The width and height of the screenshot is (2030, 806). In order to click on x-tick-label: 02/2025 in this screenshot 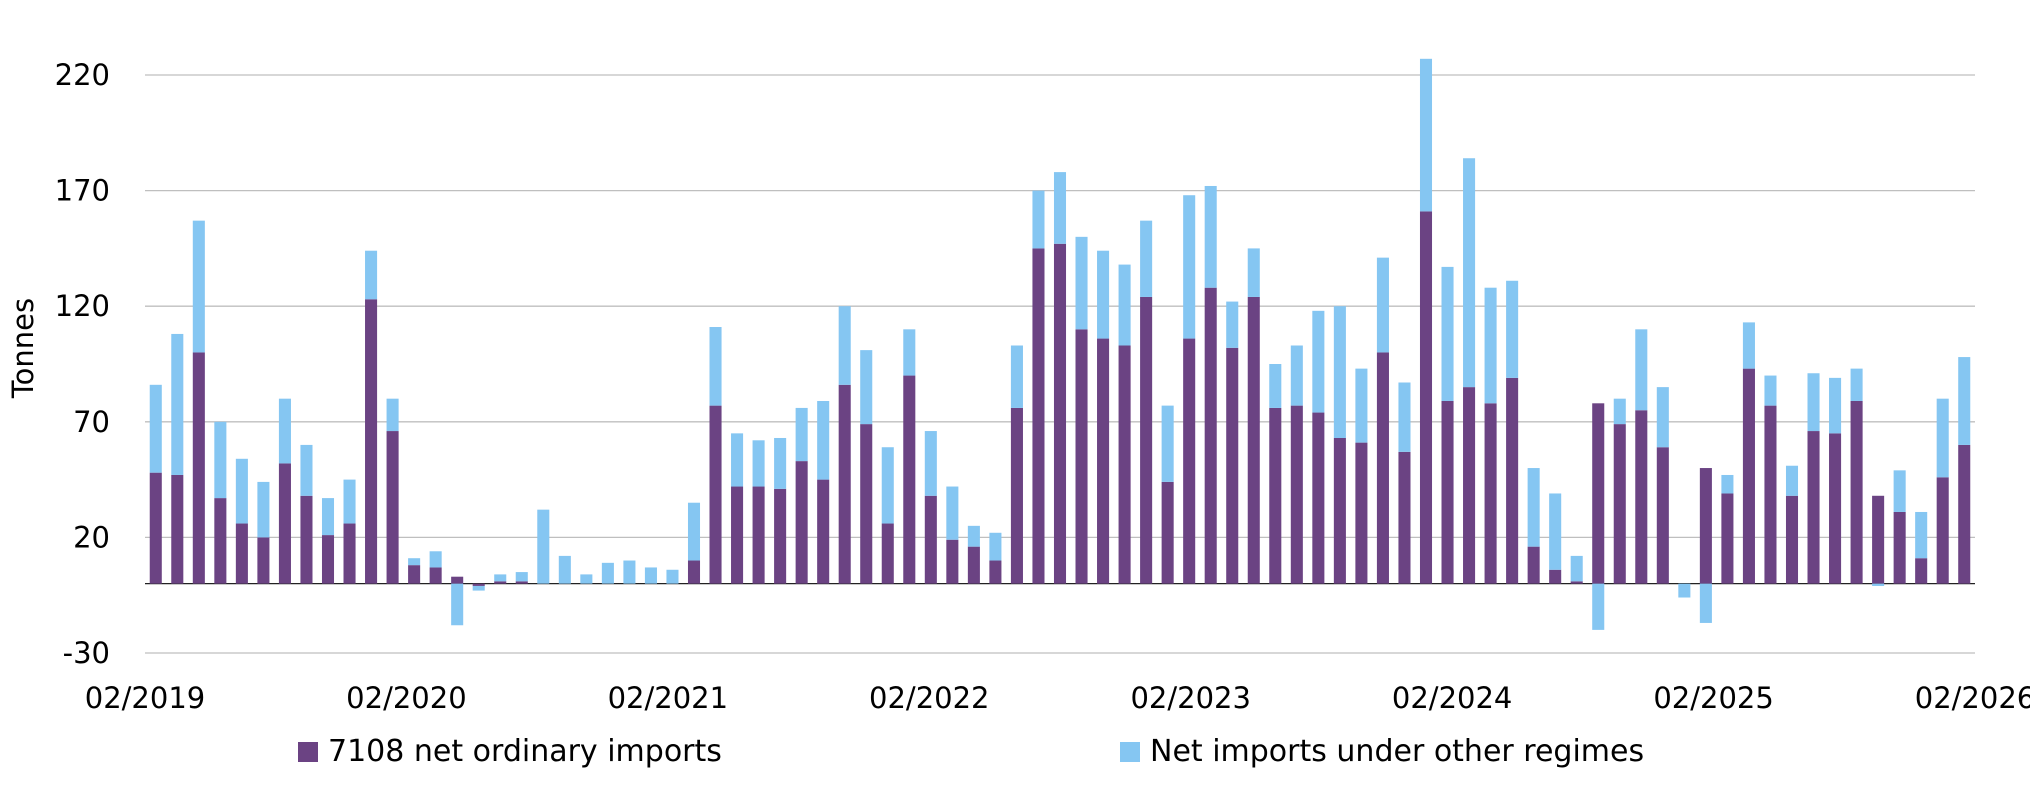, I will do `click(1713, 698)`.